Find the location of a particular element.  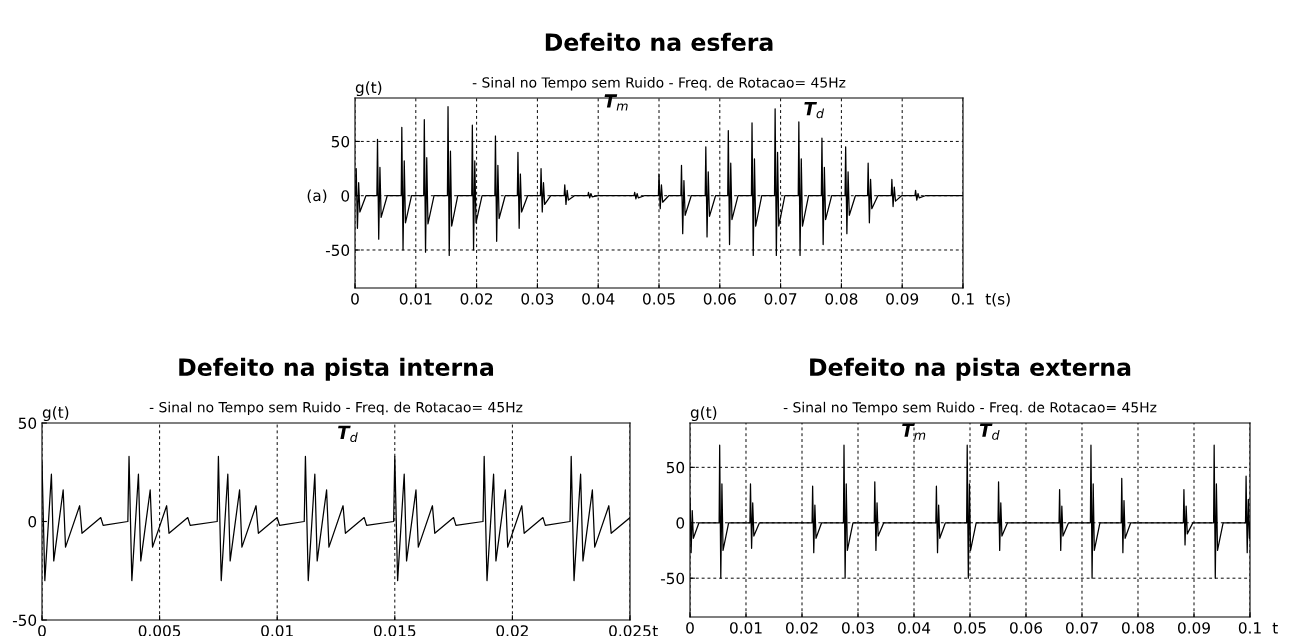

x-axis-title: t(s) is located at coordinates (997, 299).